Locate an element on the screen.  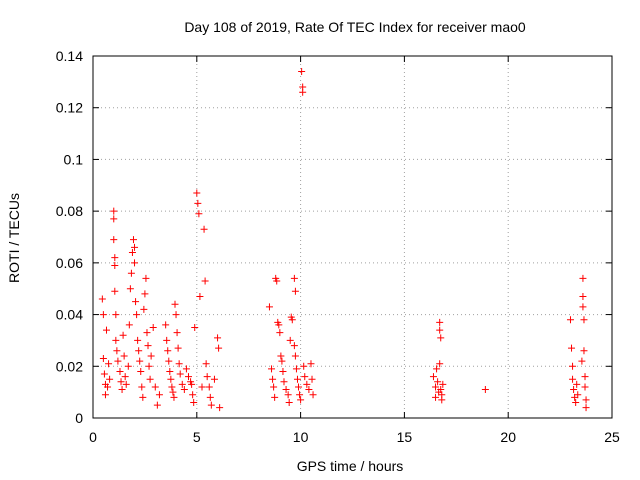
x-tick-label: 5 is located at coordinates (197, 437).